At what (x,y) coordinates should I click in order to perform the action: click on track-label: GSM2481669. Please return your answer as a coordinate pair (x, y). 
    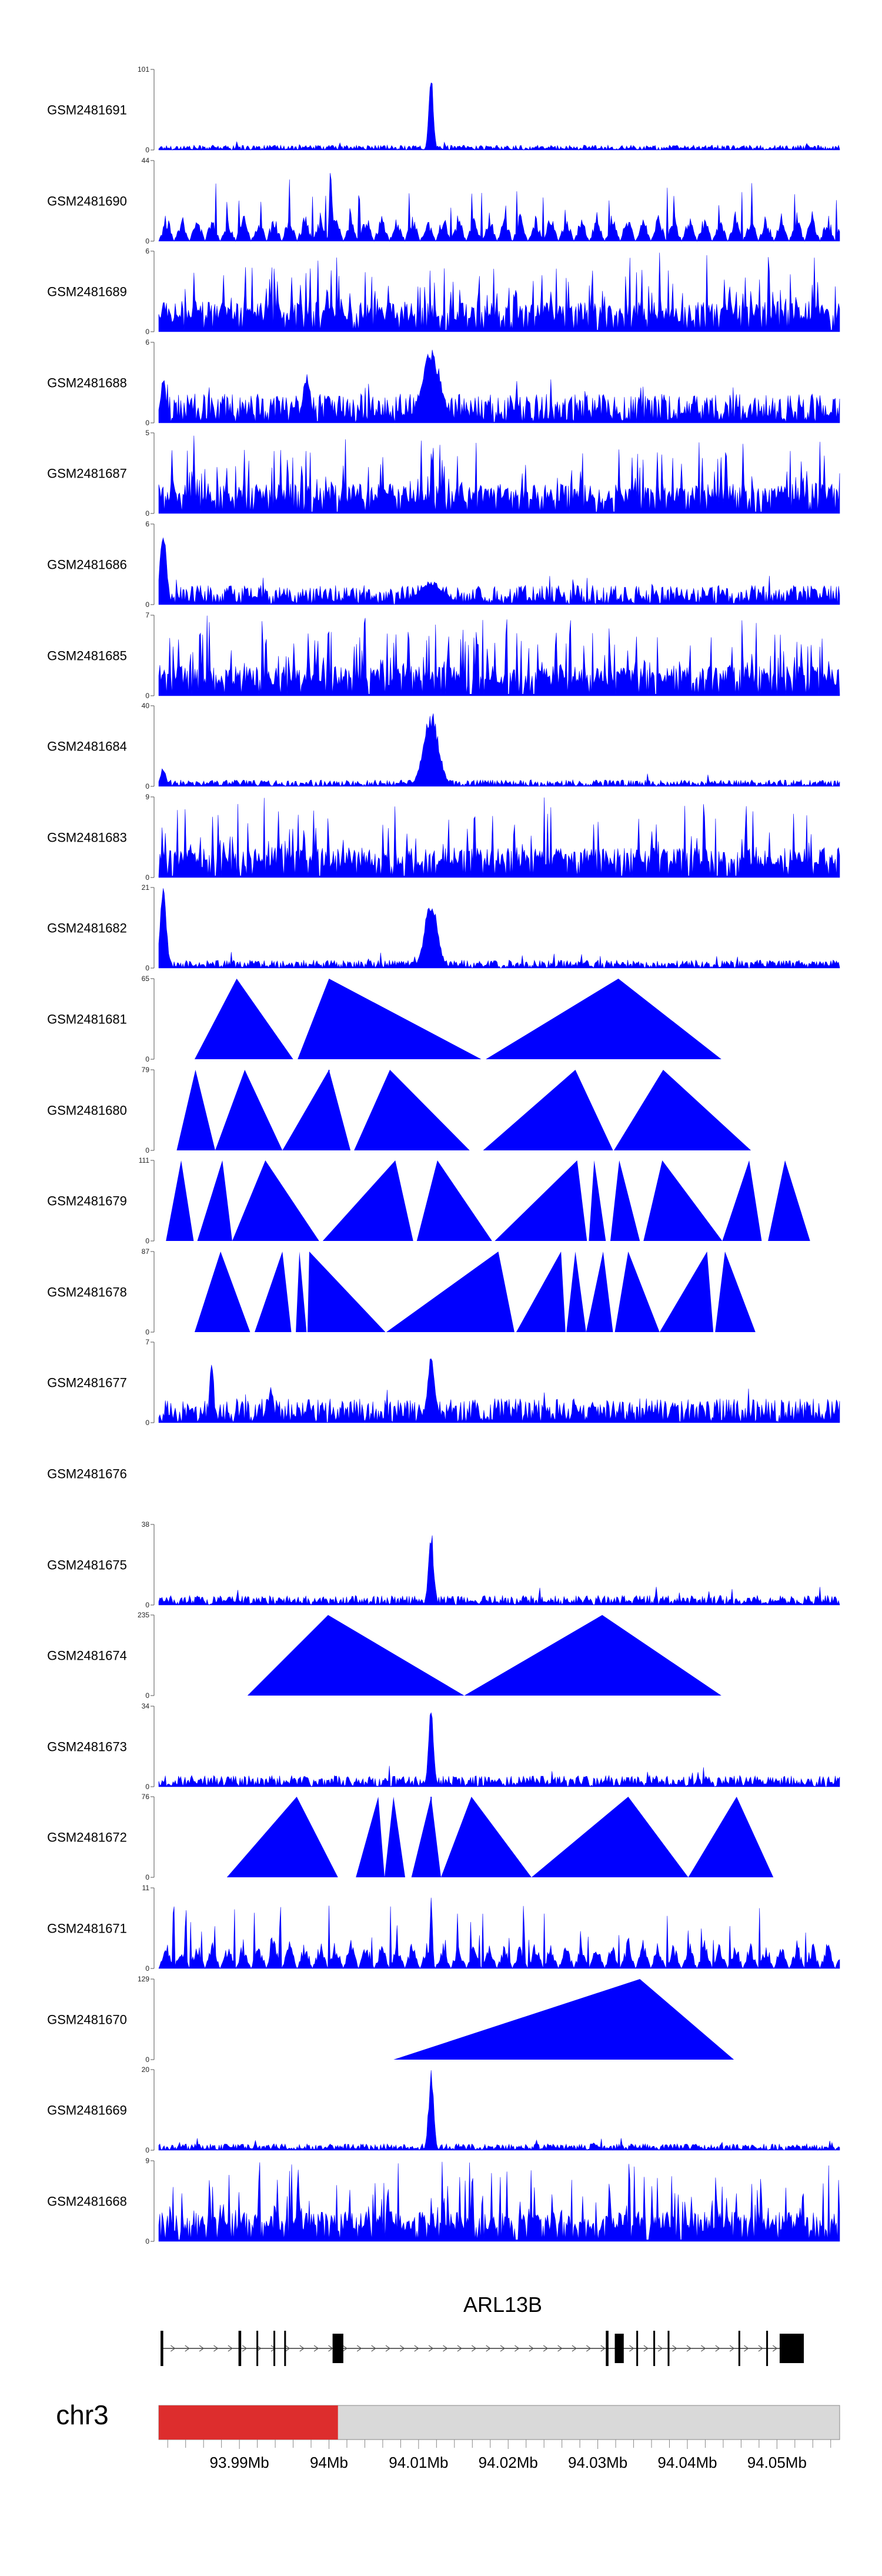
    Looking at the image, I should click on (87, 2110).